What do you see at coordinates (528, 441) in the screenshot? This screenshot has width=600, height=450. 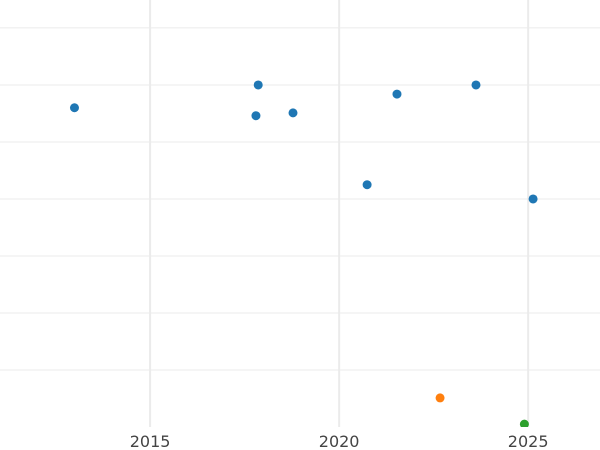 I see `x-tick-label: 2025` at bounding box center [528, 441].